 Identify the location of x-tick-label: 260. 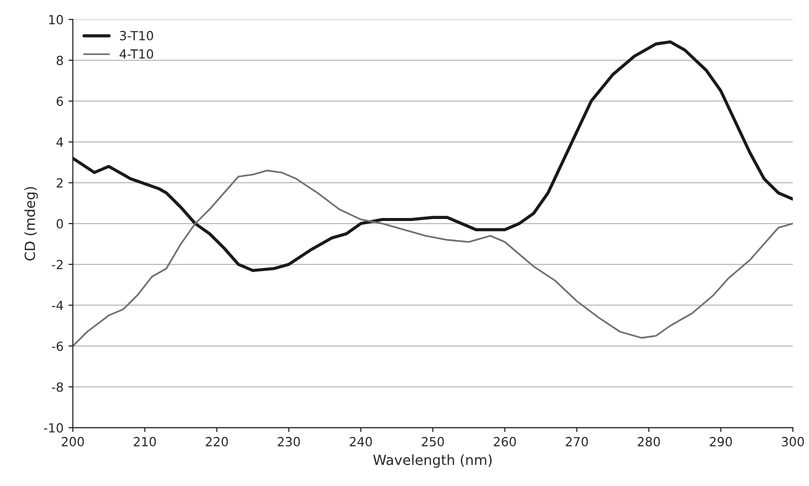
(505, 441).